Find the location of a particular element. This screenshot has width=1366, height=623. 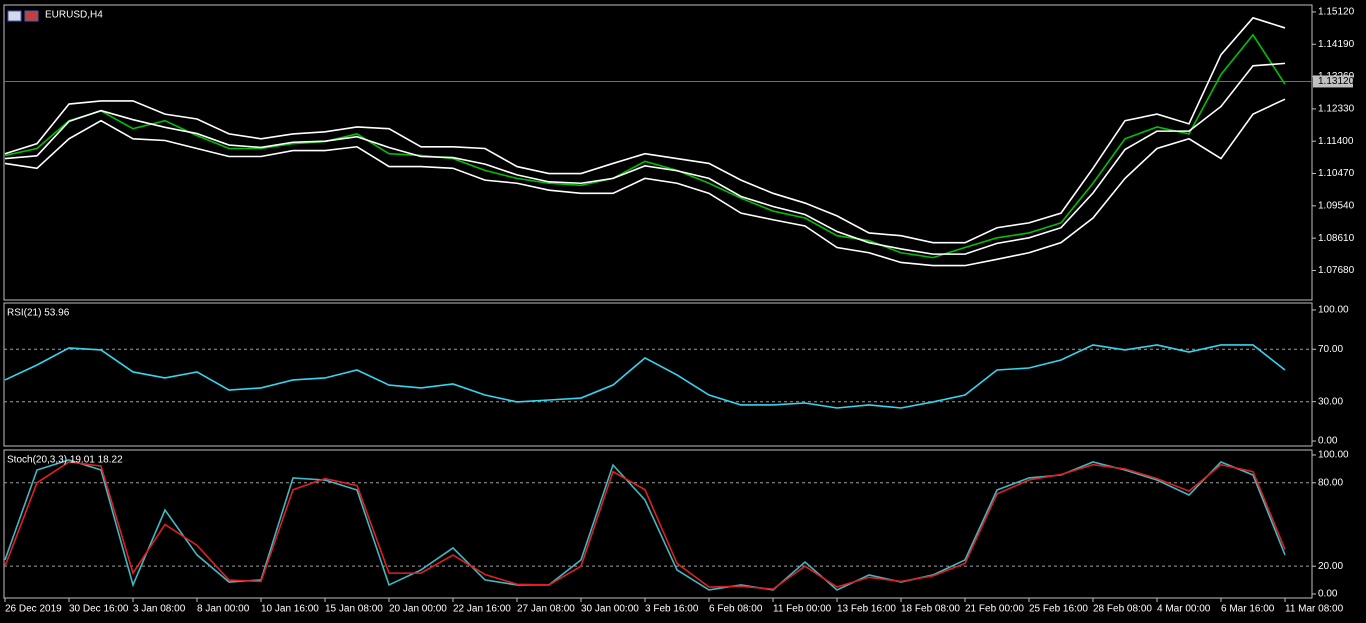

x-tick-label: 20 Jan 00:00 is located at coordinates (418, 609).